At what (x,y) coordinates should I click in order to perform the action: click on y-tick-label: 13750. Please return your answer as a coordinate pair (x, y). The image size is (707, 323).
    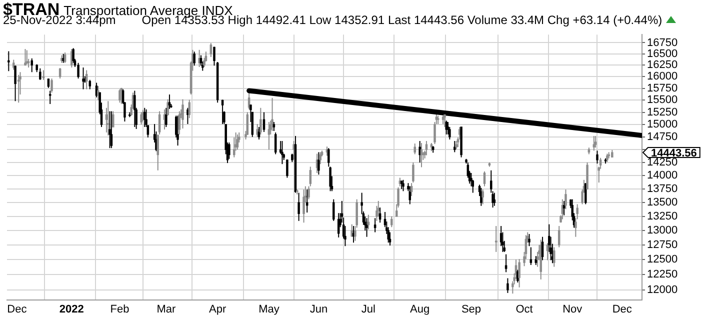
    Looking at the image, I should click on (662, 189).